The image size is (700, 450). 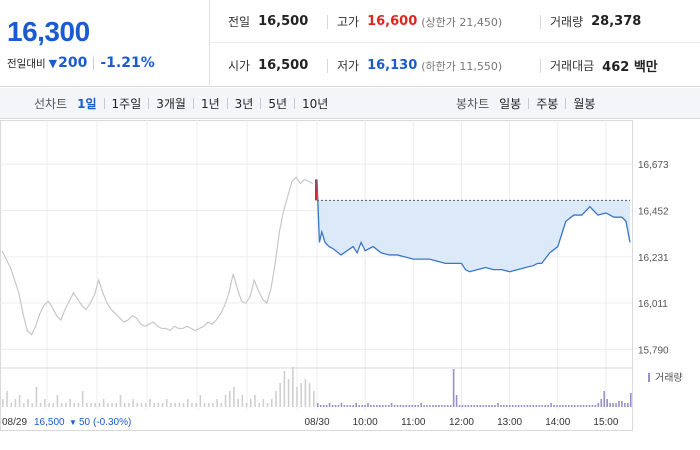 What do you see at coordinates (307, 103) in the screenshot?
I see `tab-10y: 10년` at bounding box center [307, 103].